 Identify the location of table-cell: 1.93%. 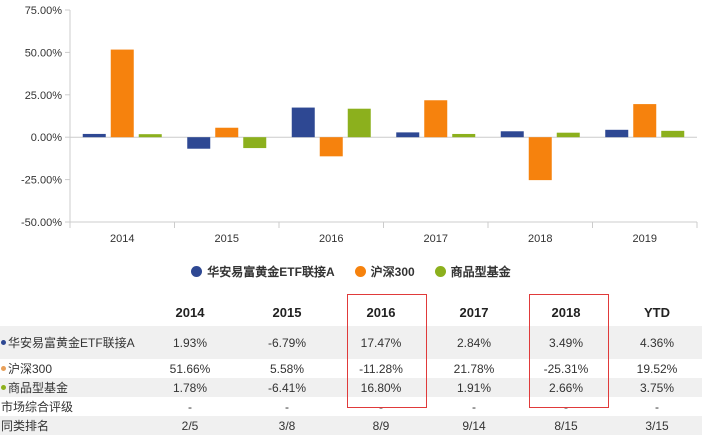
(190, 342).